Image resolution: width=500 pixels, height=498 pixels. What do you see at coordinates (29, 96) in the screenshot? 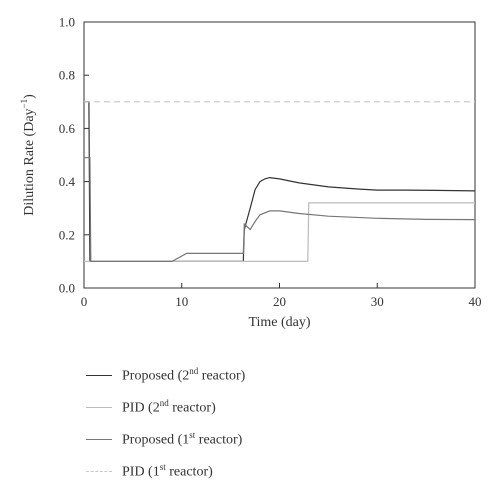
I see `y-axis-title-close: )` at bounding box center [29, 96].